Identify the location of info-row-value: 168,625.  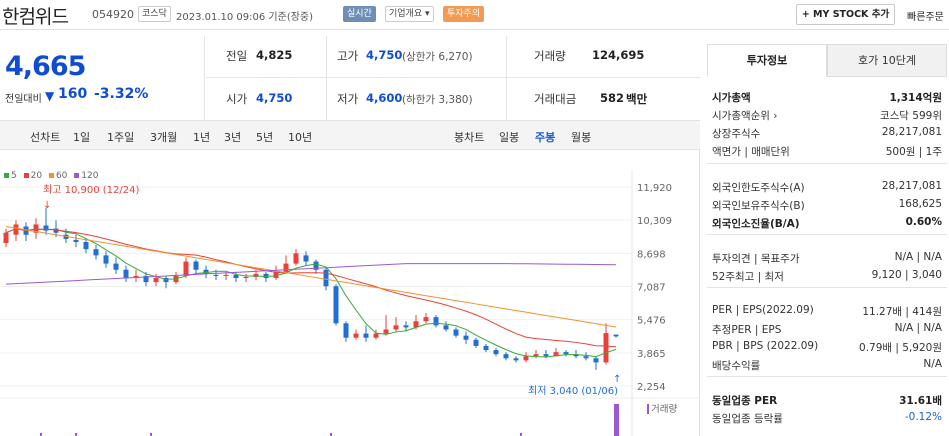
(920, 204).